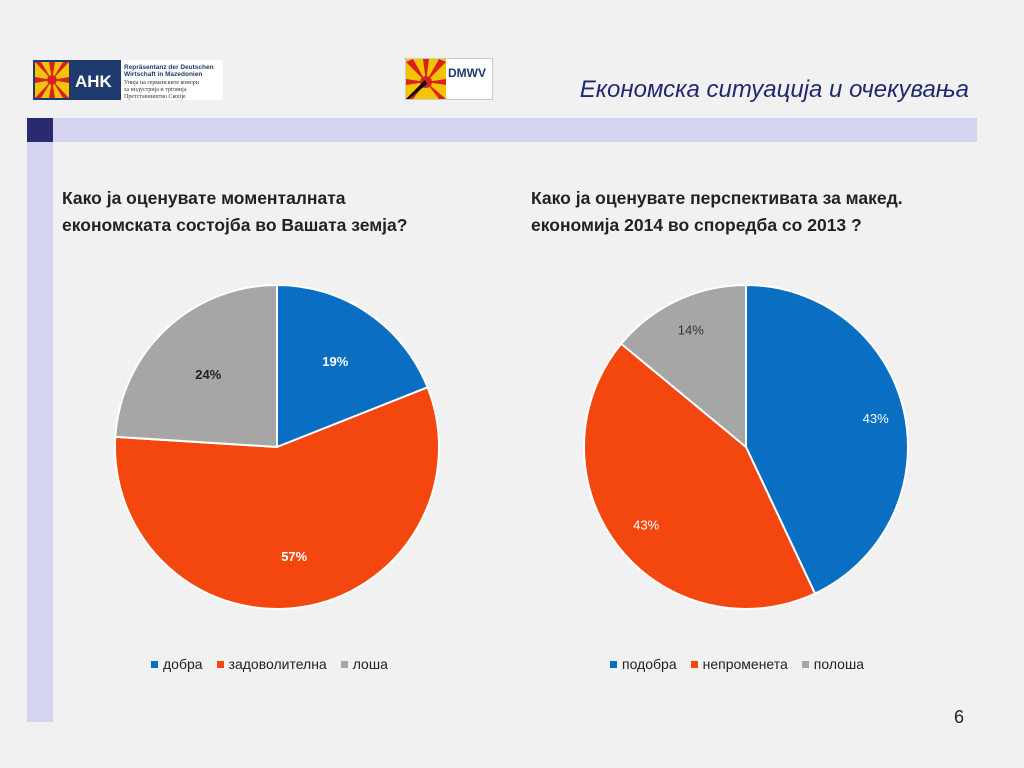 This screenshot has width=1024, height=768. What do you see at coordinates (196, 366) in the screenshot?
I see `pie-slice-лоша` at bounding box center [196, 366].